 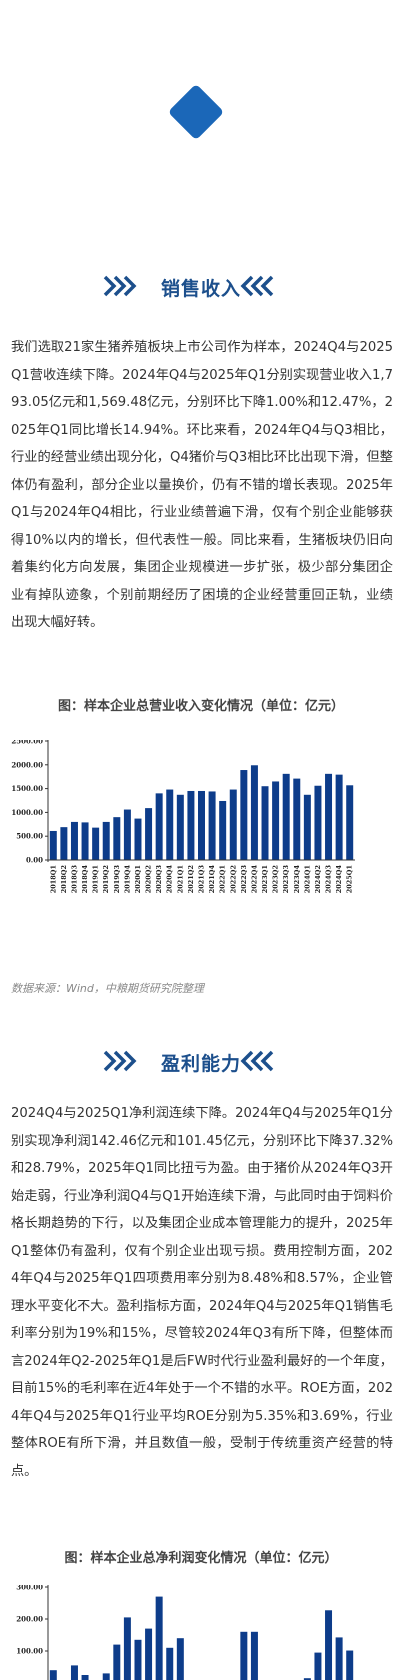 What do you see at coordinates (180, 879) in the screenshot?
I see `x-tick-label: 2021Q1` at bounding box center [180, 879].